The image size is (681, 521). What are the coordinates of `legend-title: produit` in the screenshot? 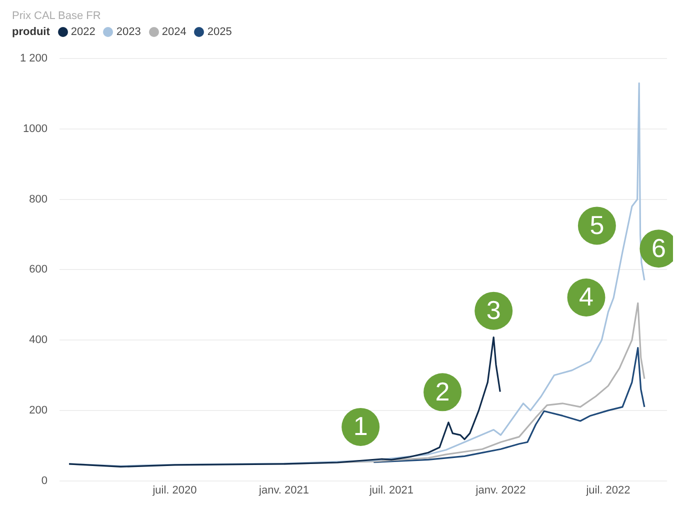 It's located at (31, 32).